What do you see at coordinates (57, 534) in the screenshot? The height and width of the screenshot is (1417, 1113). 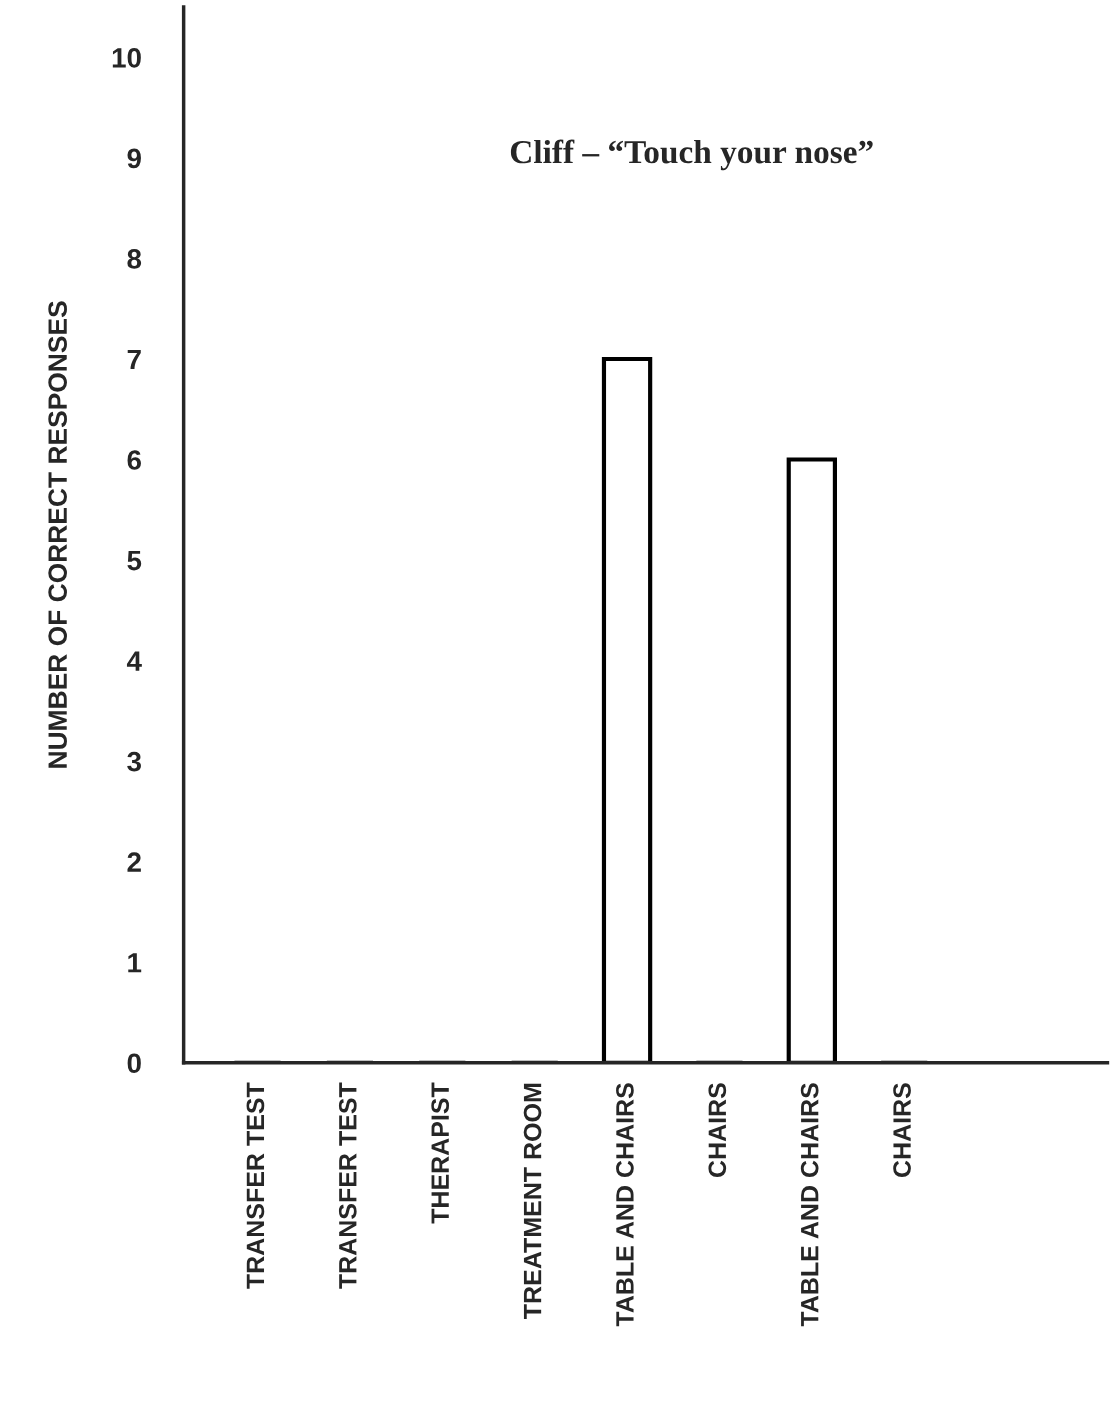 I see `y-axis-title: NUMBER OF CORRECT RESPONSES` at bounding box center [57, 534].